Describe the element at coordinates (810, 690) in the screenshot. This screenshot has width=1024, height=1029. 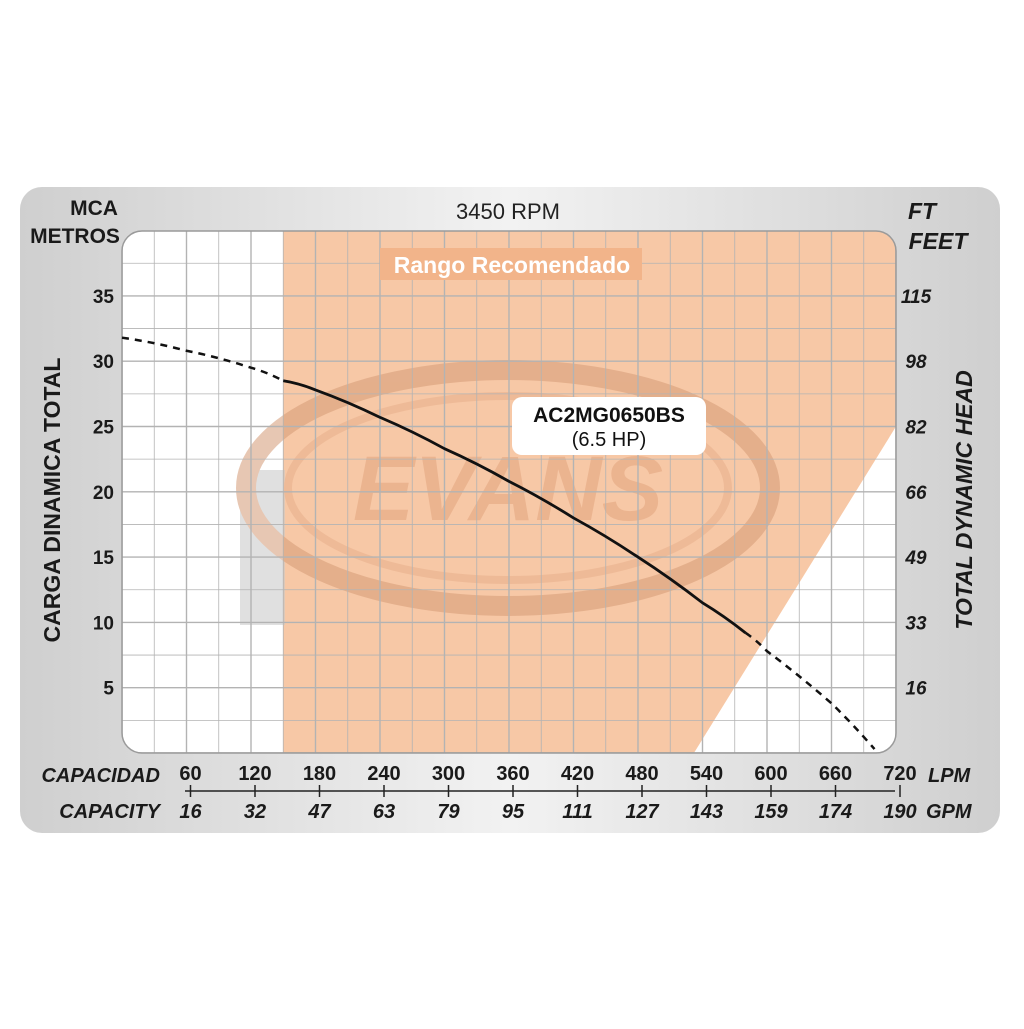
I see `performance-curve-dashed-right` at that location.